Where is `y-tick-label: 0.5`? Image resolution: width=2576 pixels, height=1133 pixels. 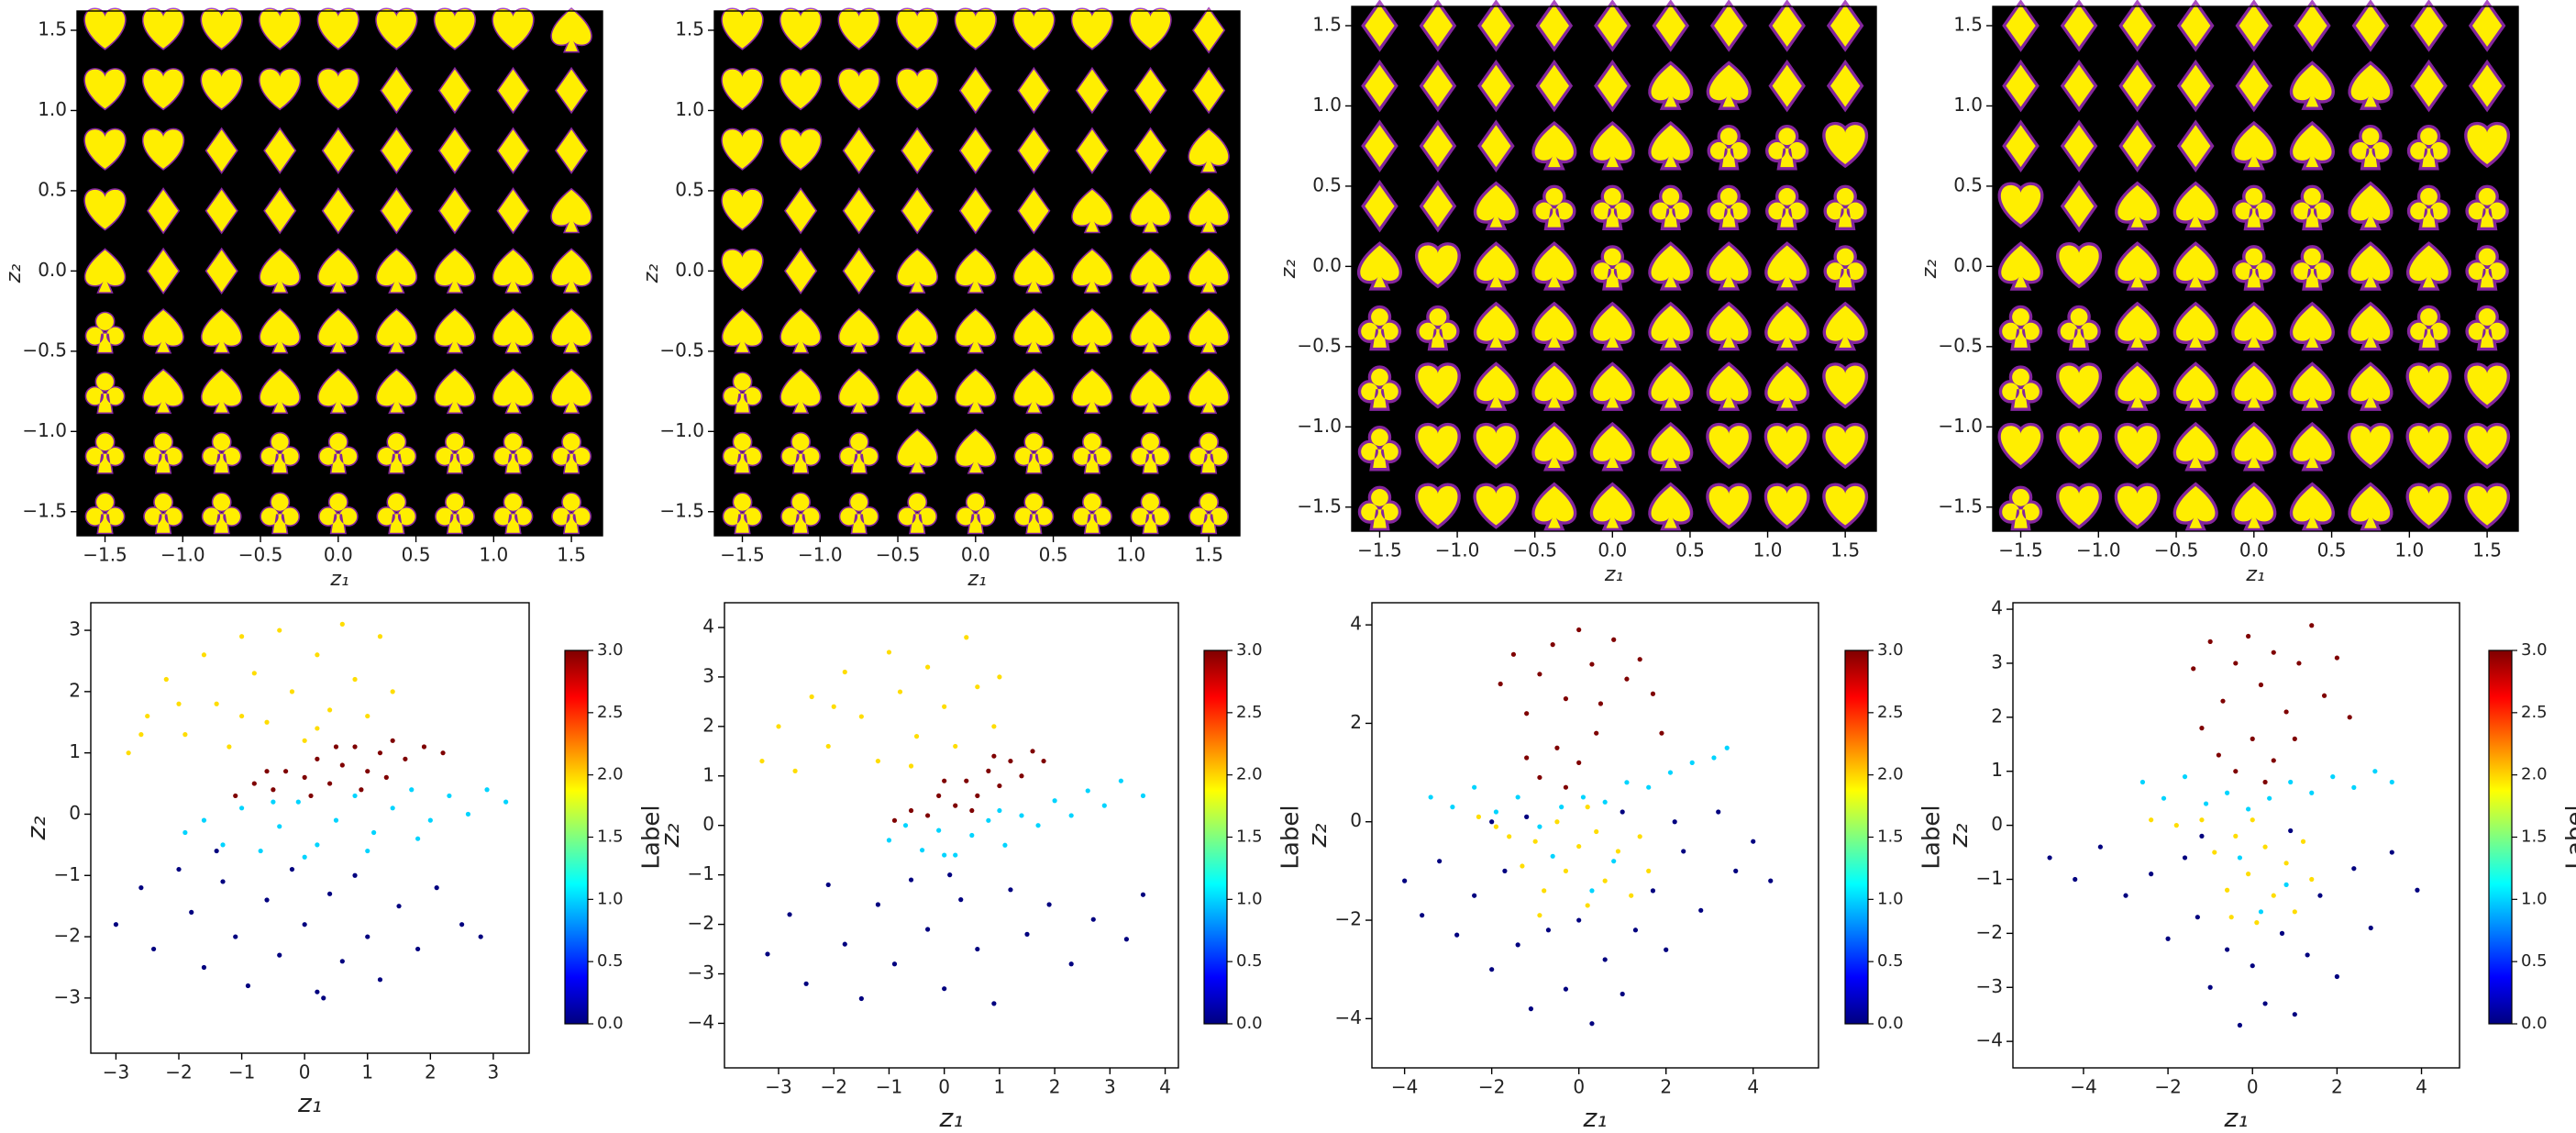
y-tick-label: 0.5 is located at coordinates (52, 189).